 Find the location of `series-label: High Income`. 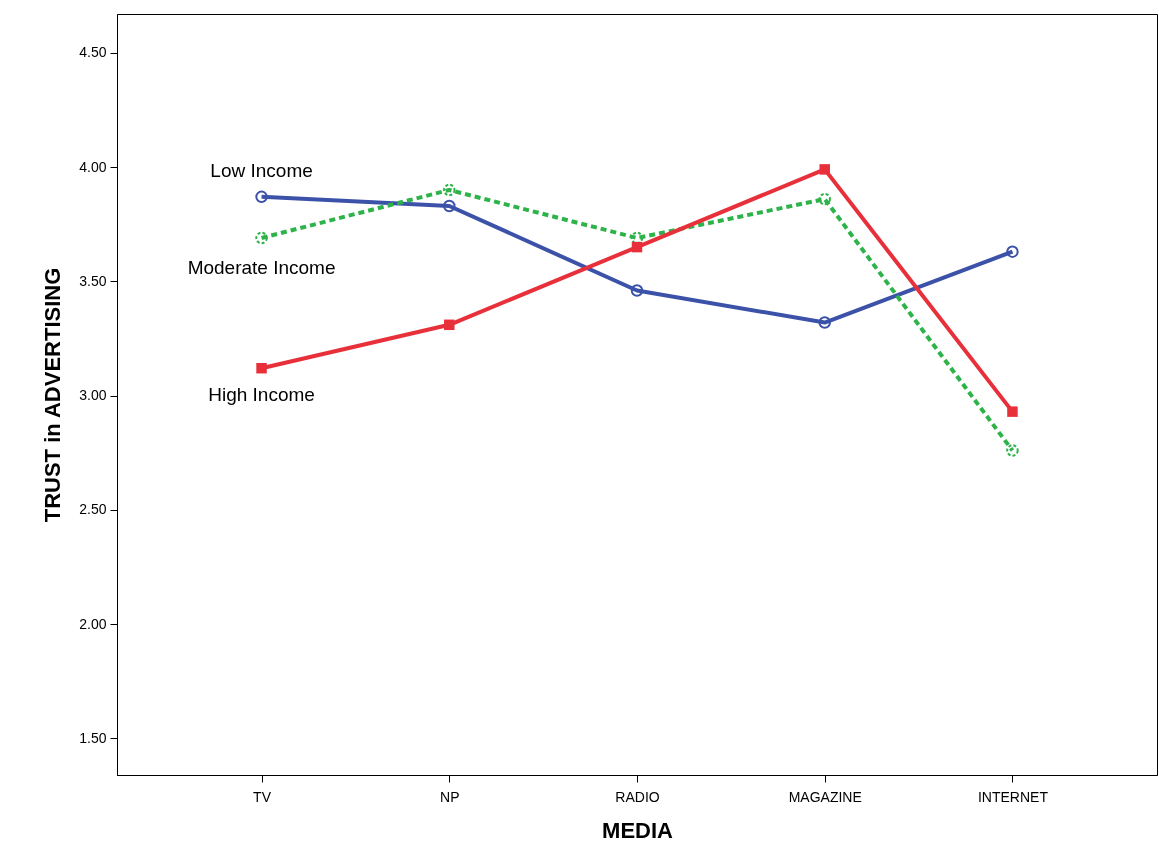

series-label: High Income is located at coordinates (261, 395).